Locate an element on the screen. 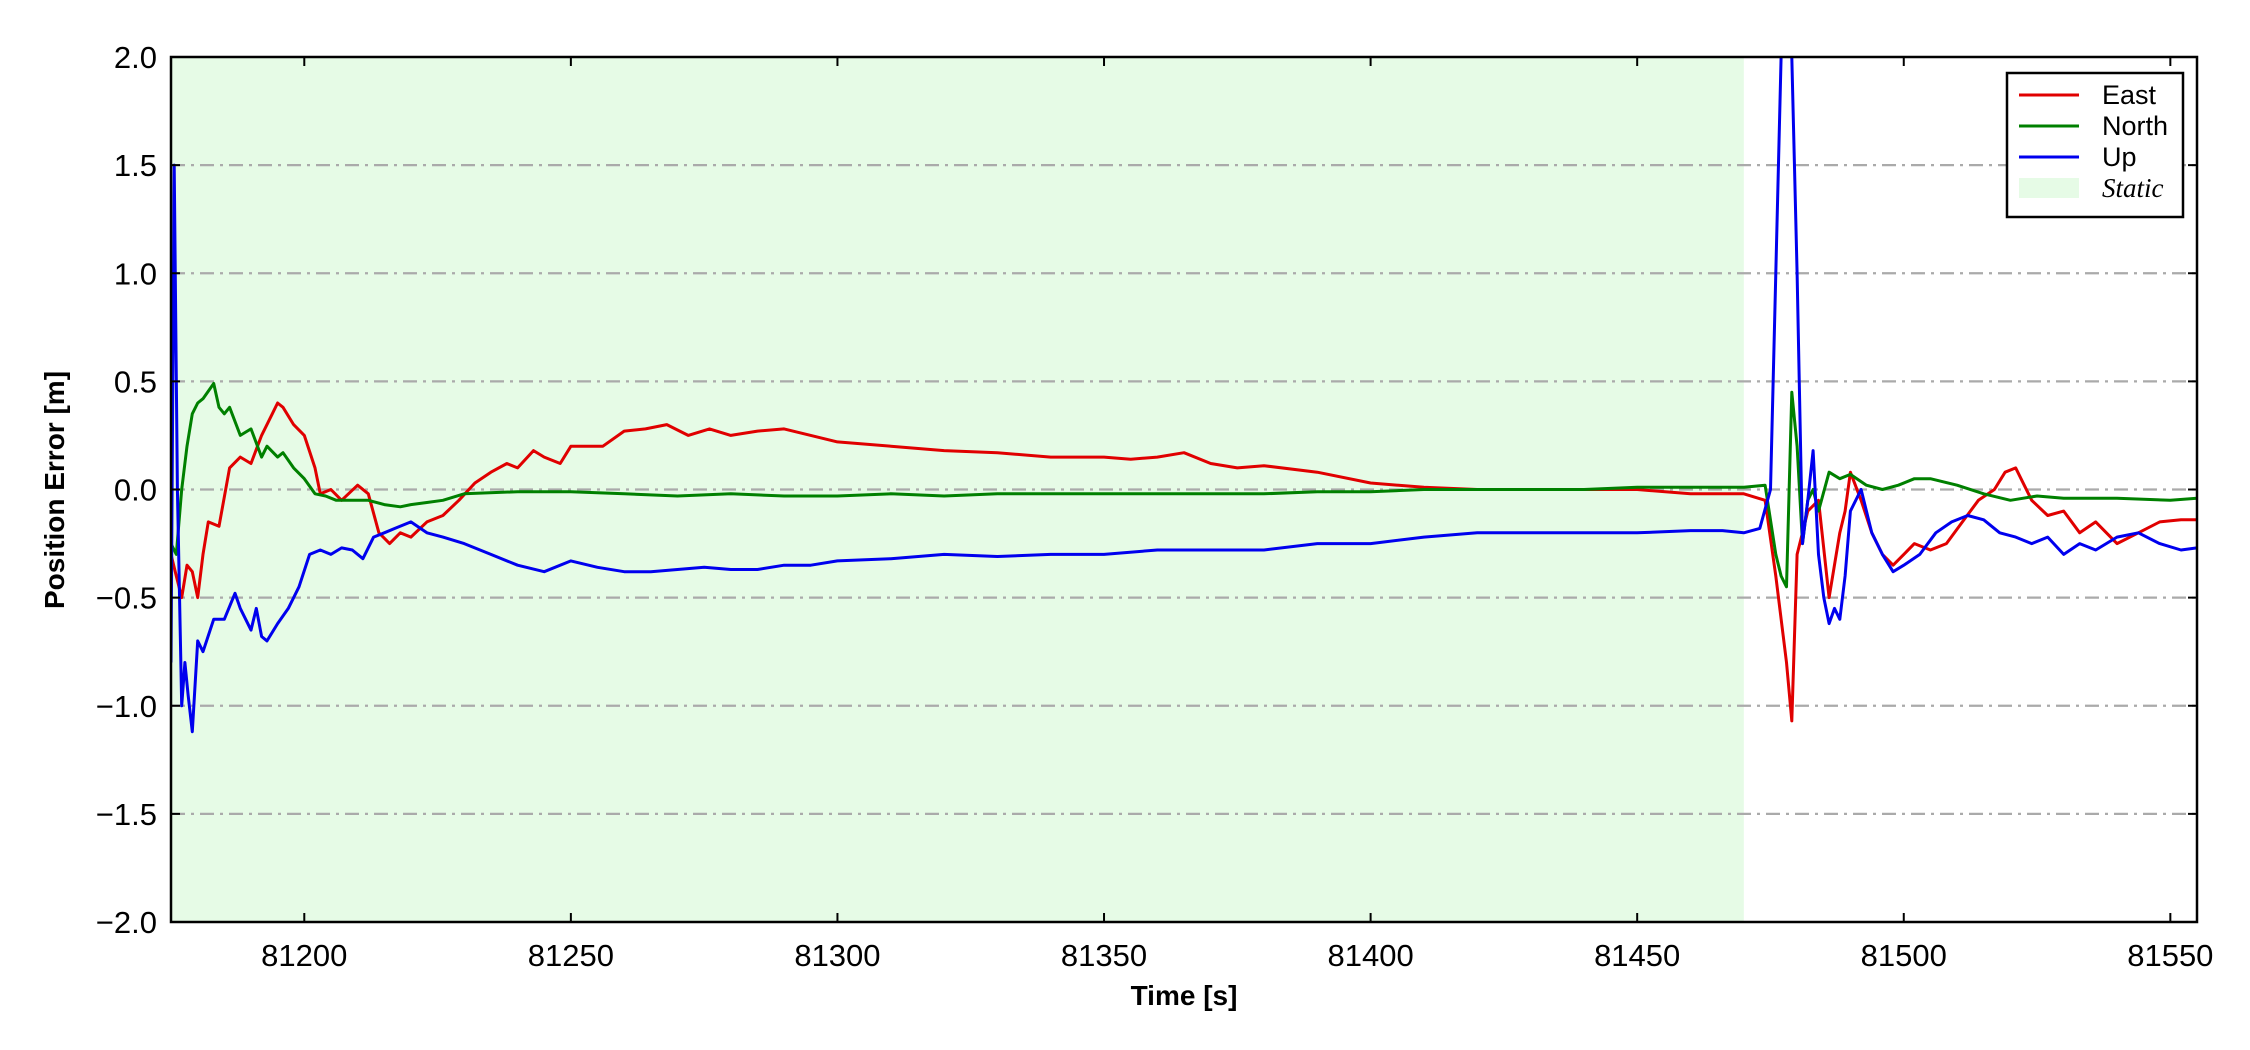 The height and width of the screenshot is (1050, 2250). y-tick-label: −2.0 is located at coordinates (126, 922).